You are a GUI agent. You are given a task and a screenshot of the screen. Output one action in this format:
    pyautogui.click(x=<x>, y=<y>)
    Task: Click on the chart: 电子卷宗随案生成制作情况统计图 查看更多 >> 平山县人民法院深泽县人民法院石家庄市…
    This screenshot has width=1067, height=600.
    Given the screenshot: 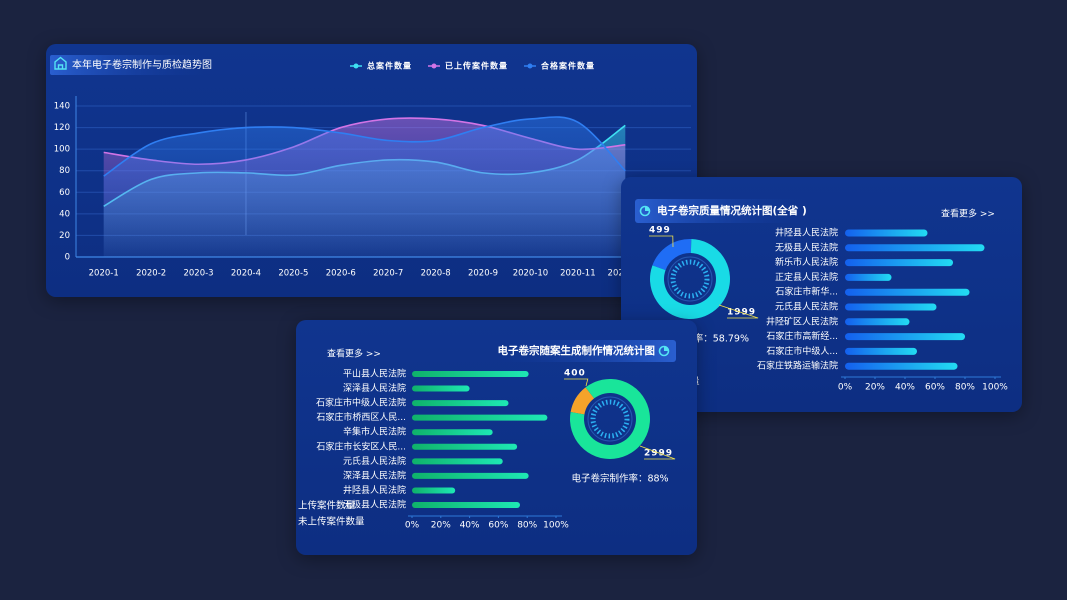 What is the action you would take?
    pyautogui.click(x=487, y=435)
    